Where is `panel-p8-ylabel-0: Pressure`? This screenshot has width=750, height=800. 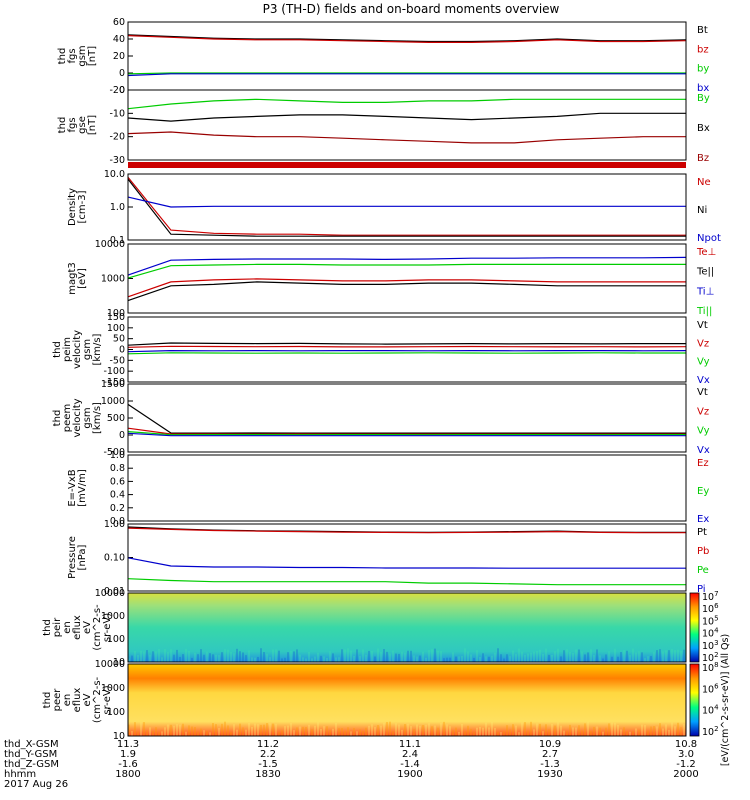
panel-p8-ylabel-0: Pressure is located at coordinates (72, 557).